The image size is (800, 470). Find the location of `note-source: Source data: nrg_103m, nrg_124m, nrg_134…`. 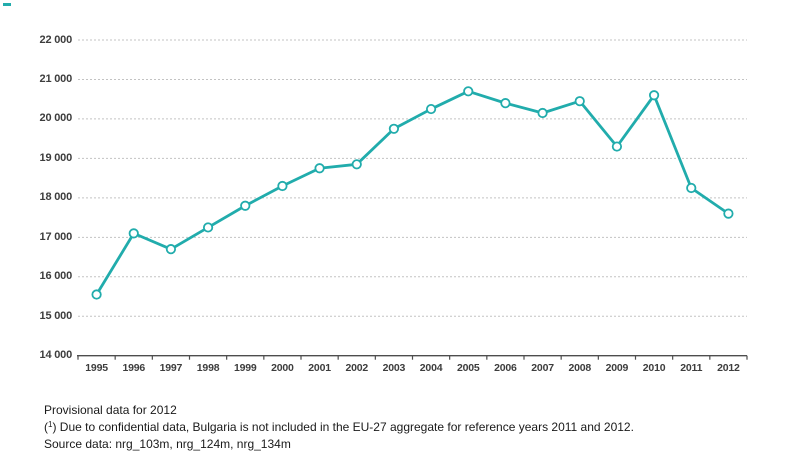

note-source: Source data: nrg_103m, nrg_124m, nrg_134… is located at coordinates (167, 444).